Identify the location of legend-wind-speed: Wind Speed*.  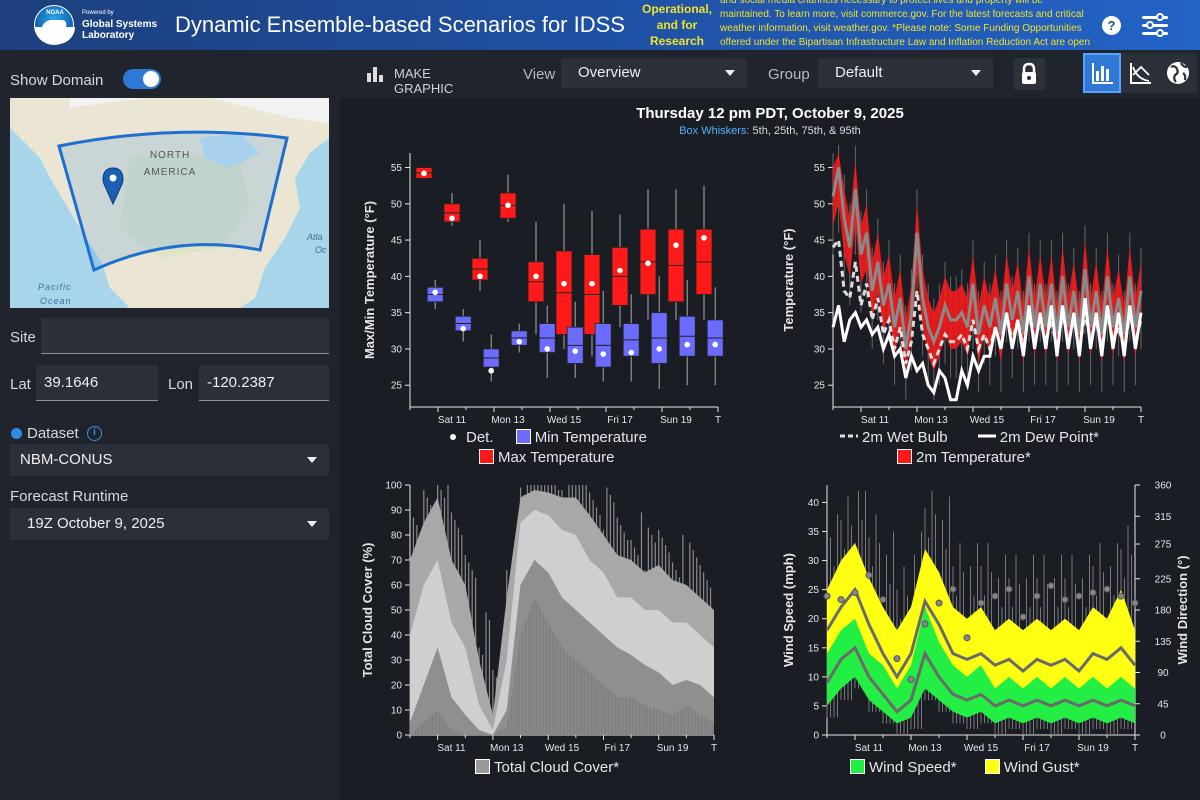
(903, 767).